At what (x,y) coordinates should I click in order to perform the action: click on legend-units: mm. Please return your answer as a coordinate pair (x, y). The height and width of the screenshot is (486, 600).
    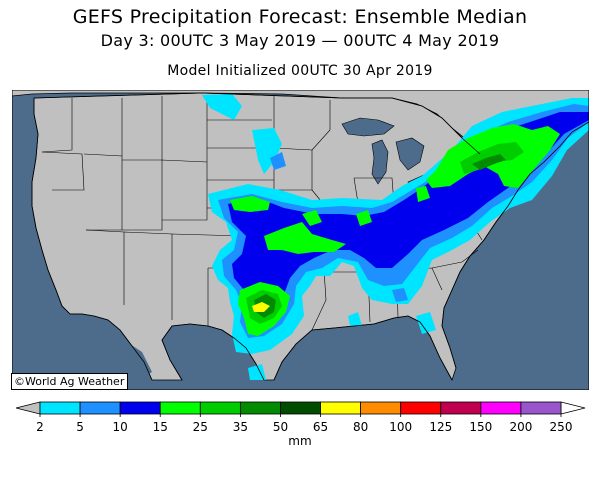
    Looking at the image, I should click on (300, 441).